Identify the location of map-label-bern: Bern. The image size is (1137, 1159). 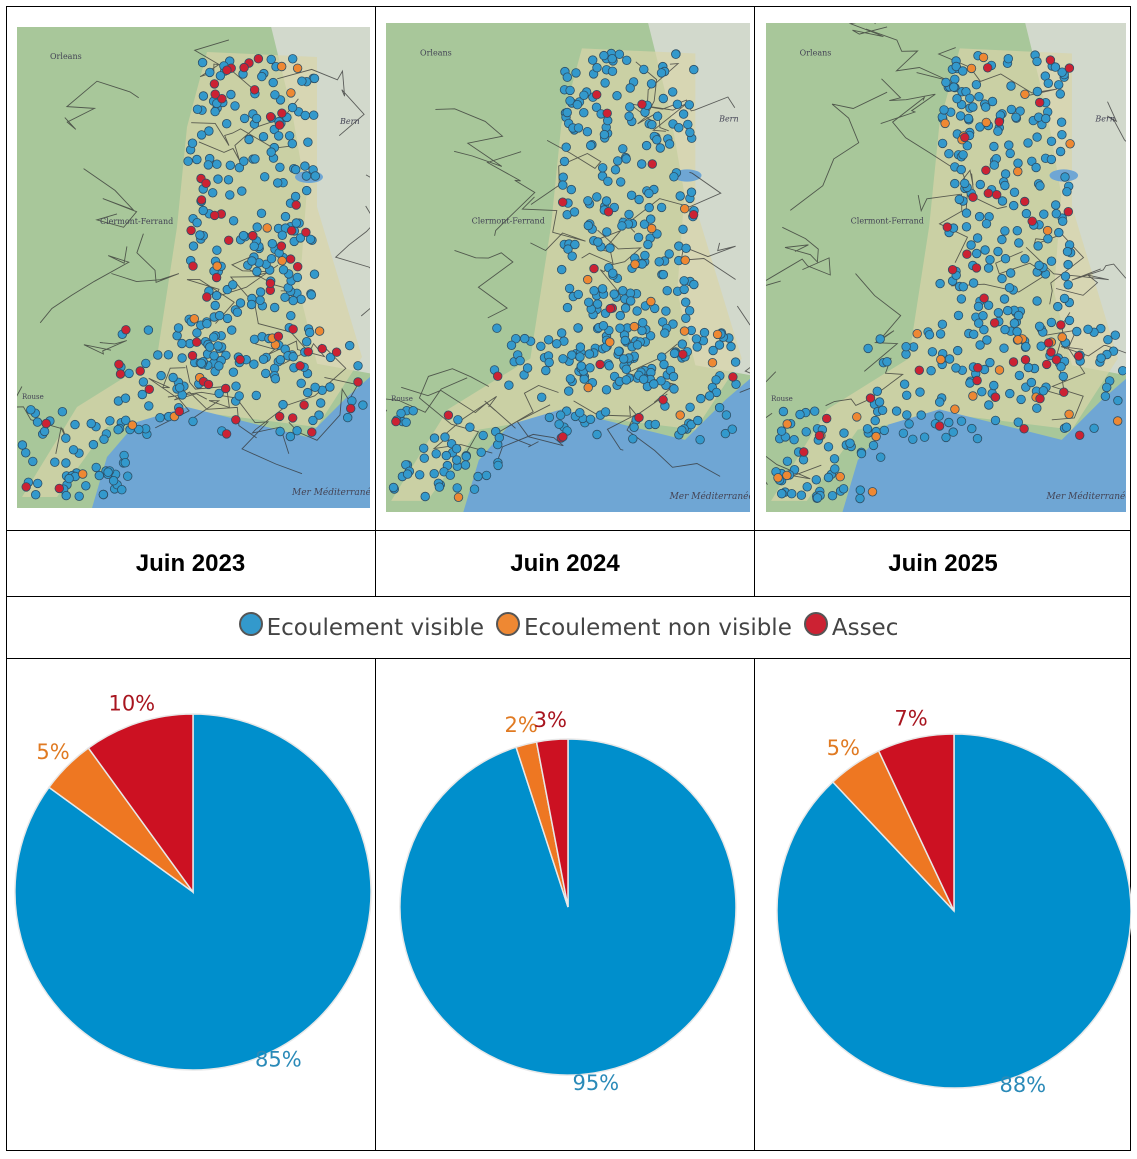
(728, 119).